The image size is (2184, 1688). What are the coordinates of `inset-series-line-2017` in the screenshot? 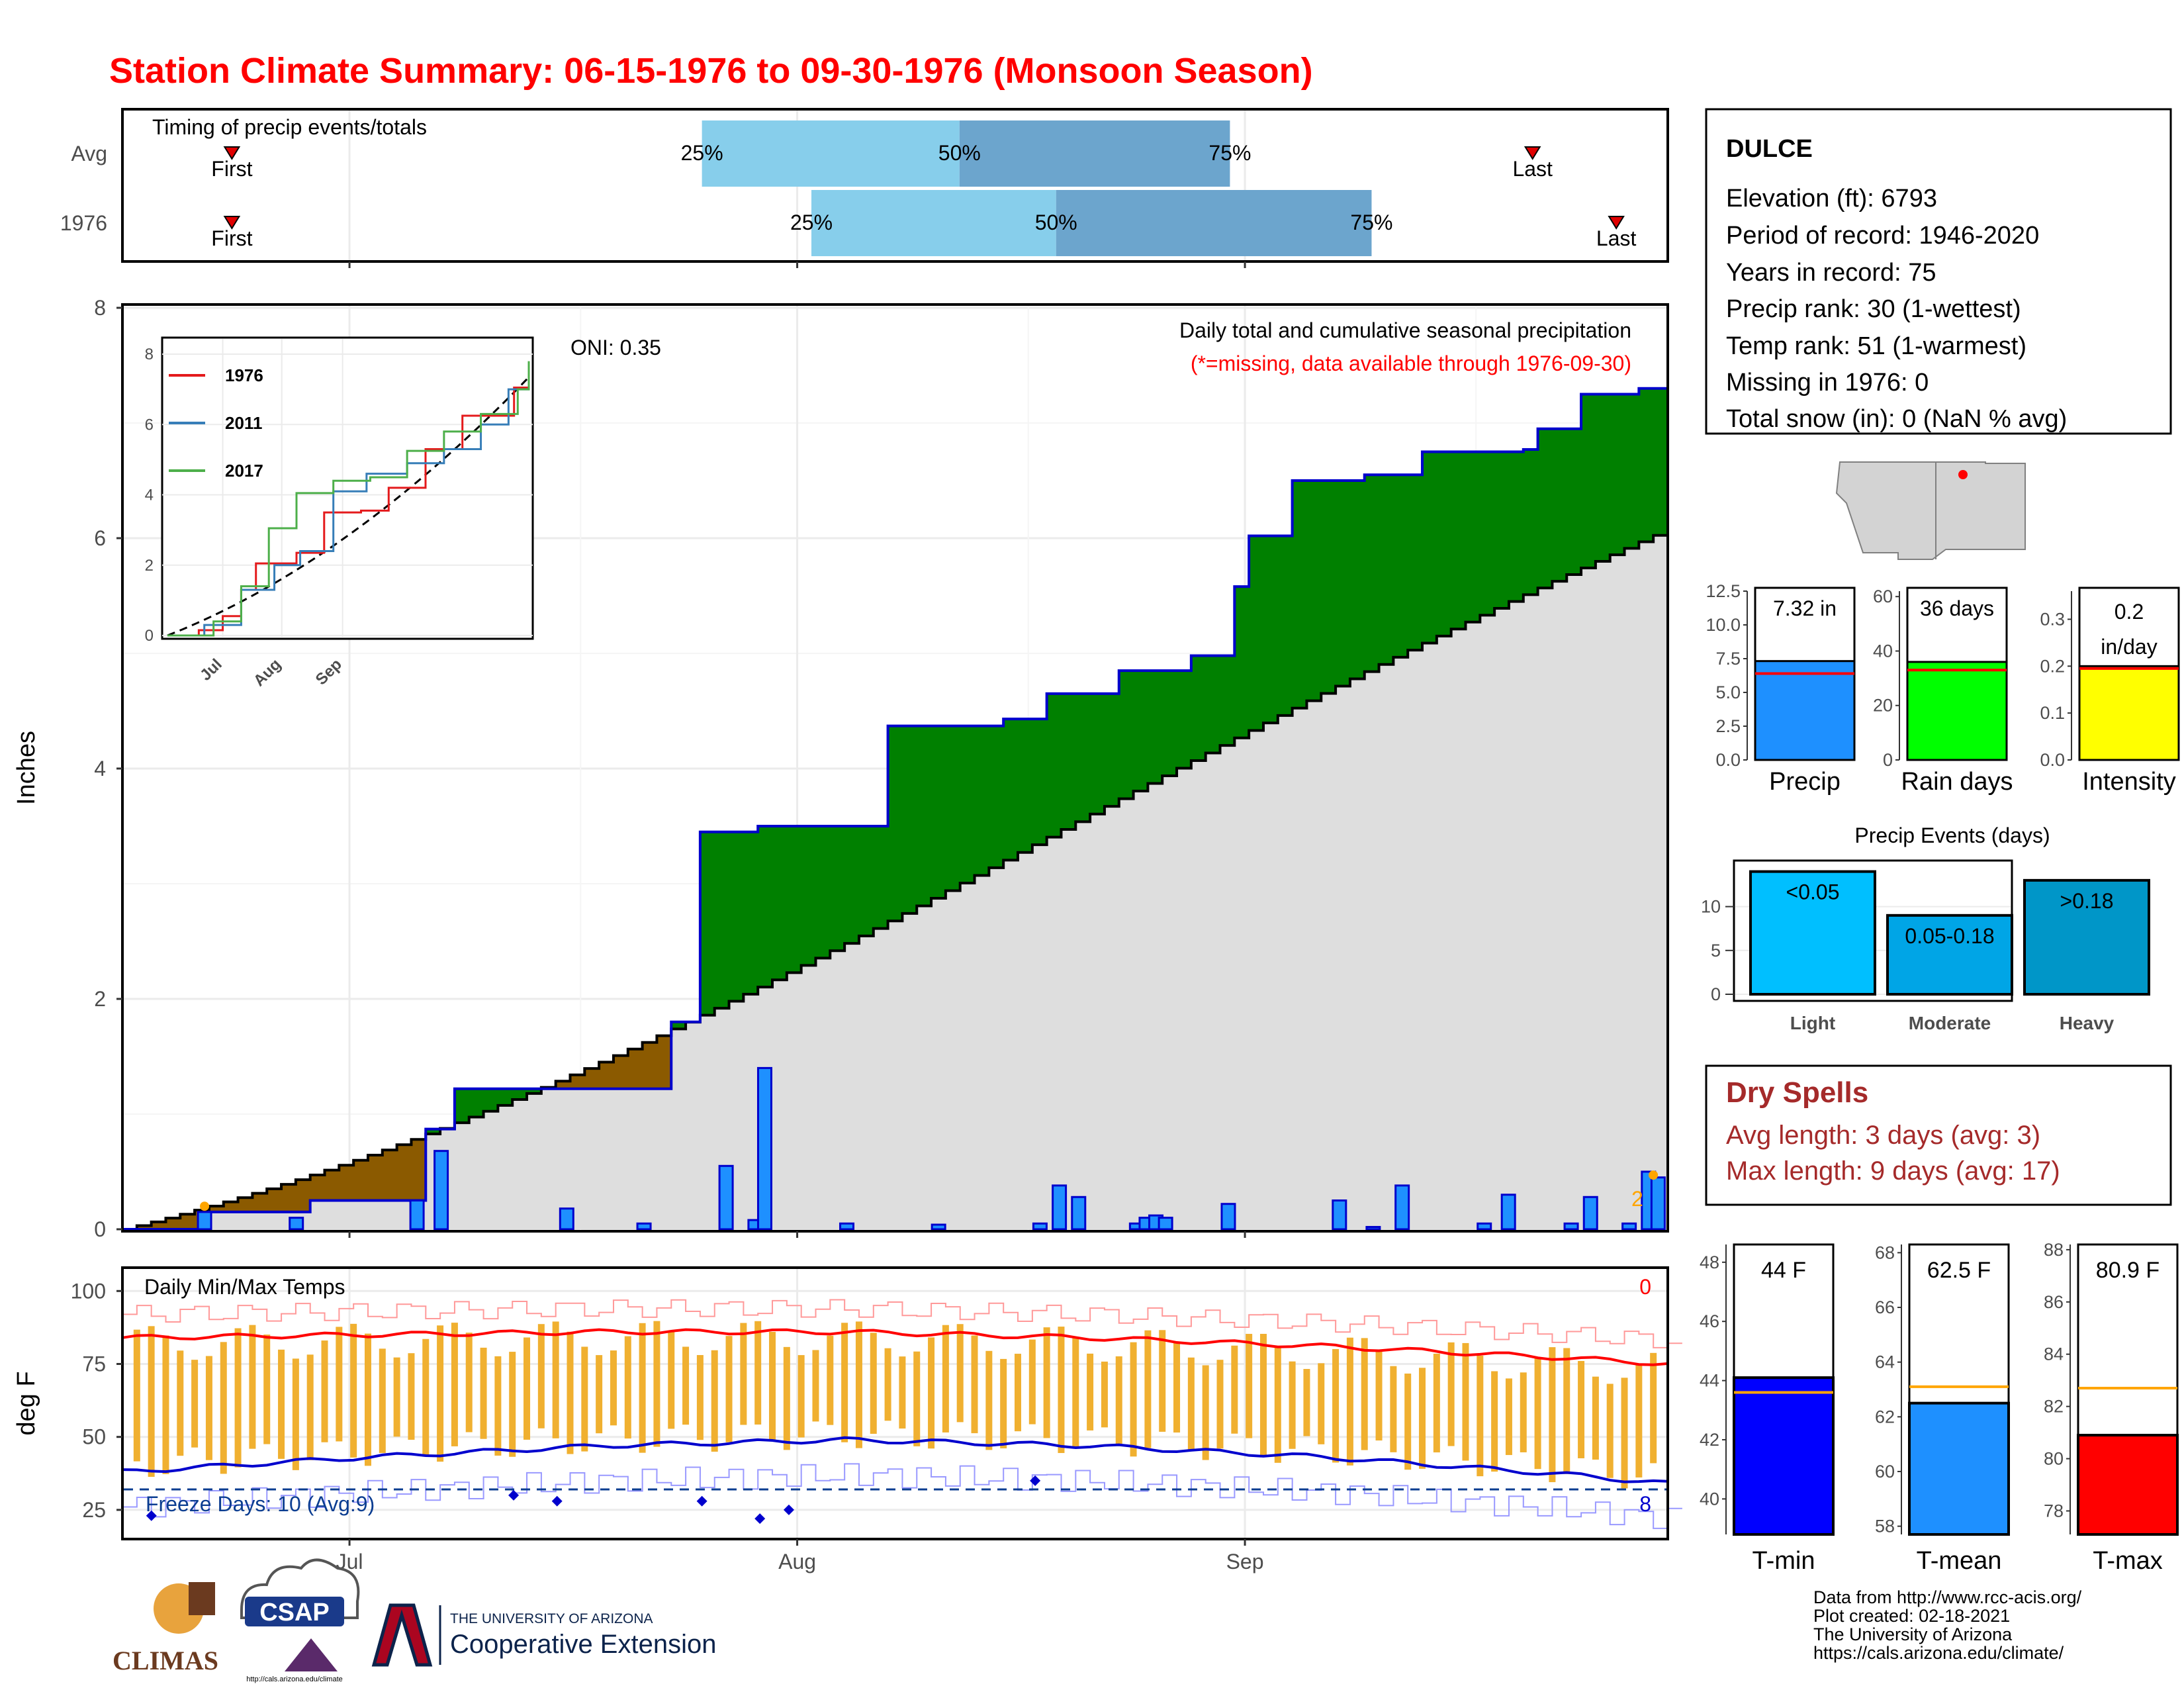 It's located at (348, 499).